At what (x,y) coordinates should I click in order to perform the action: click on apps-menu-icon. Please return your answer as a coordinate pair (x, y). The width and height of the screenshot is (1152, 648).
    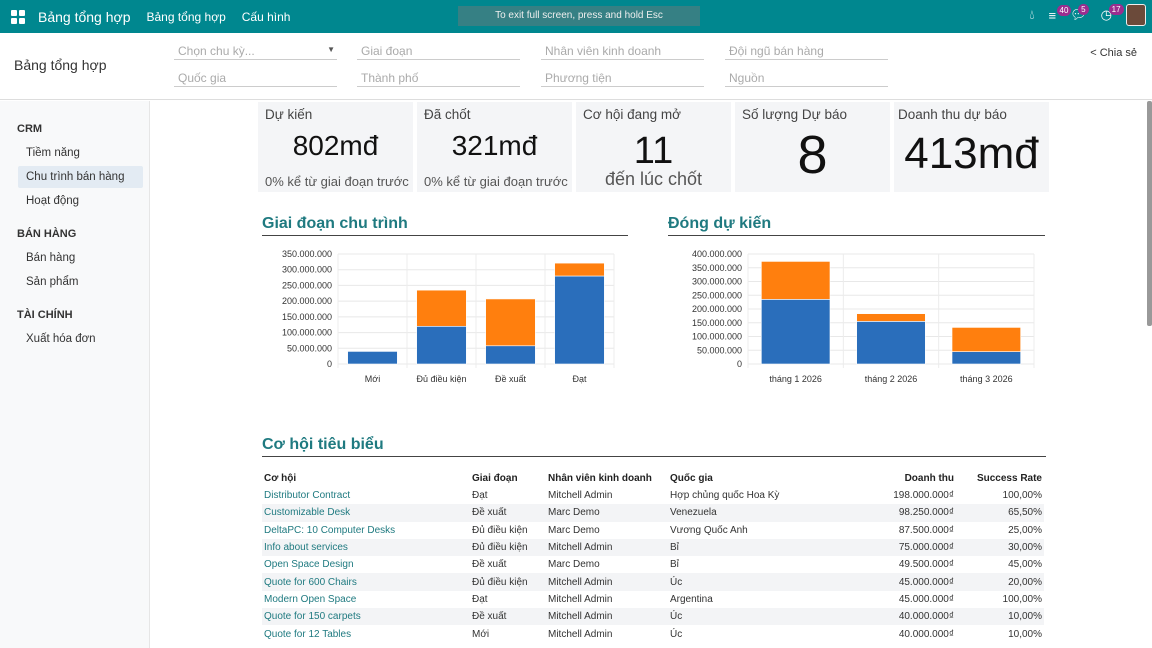
    Looking at the image, I should click on (18, 16).